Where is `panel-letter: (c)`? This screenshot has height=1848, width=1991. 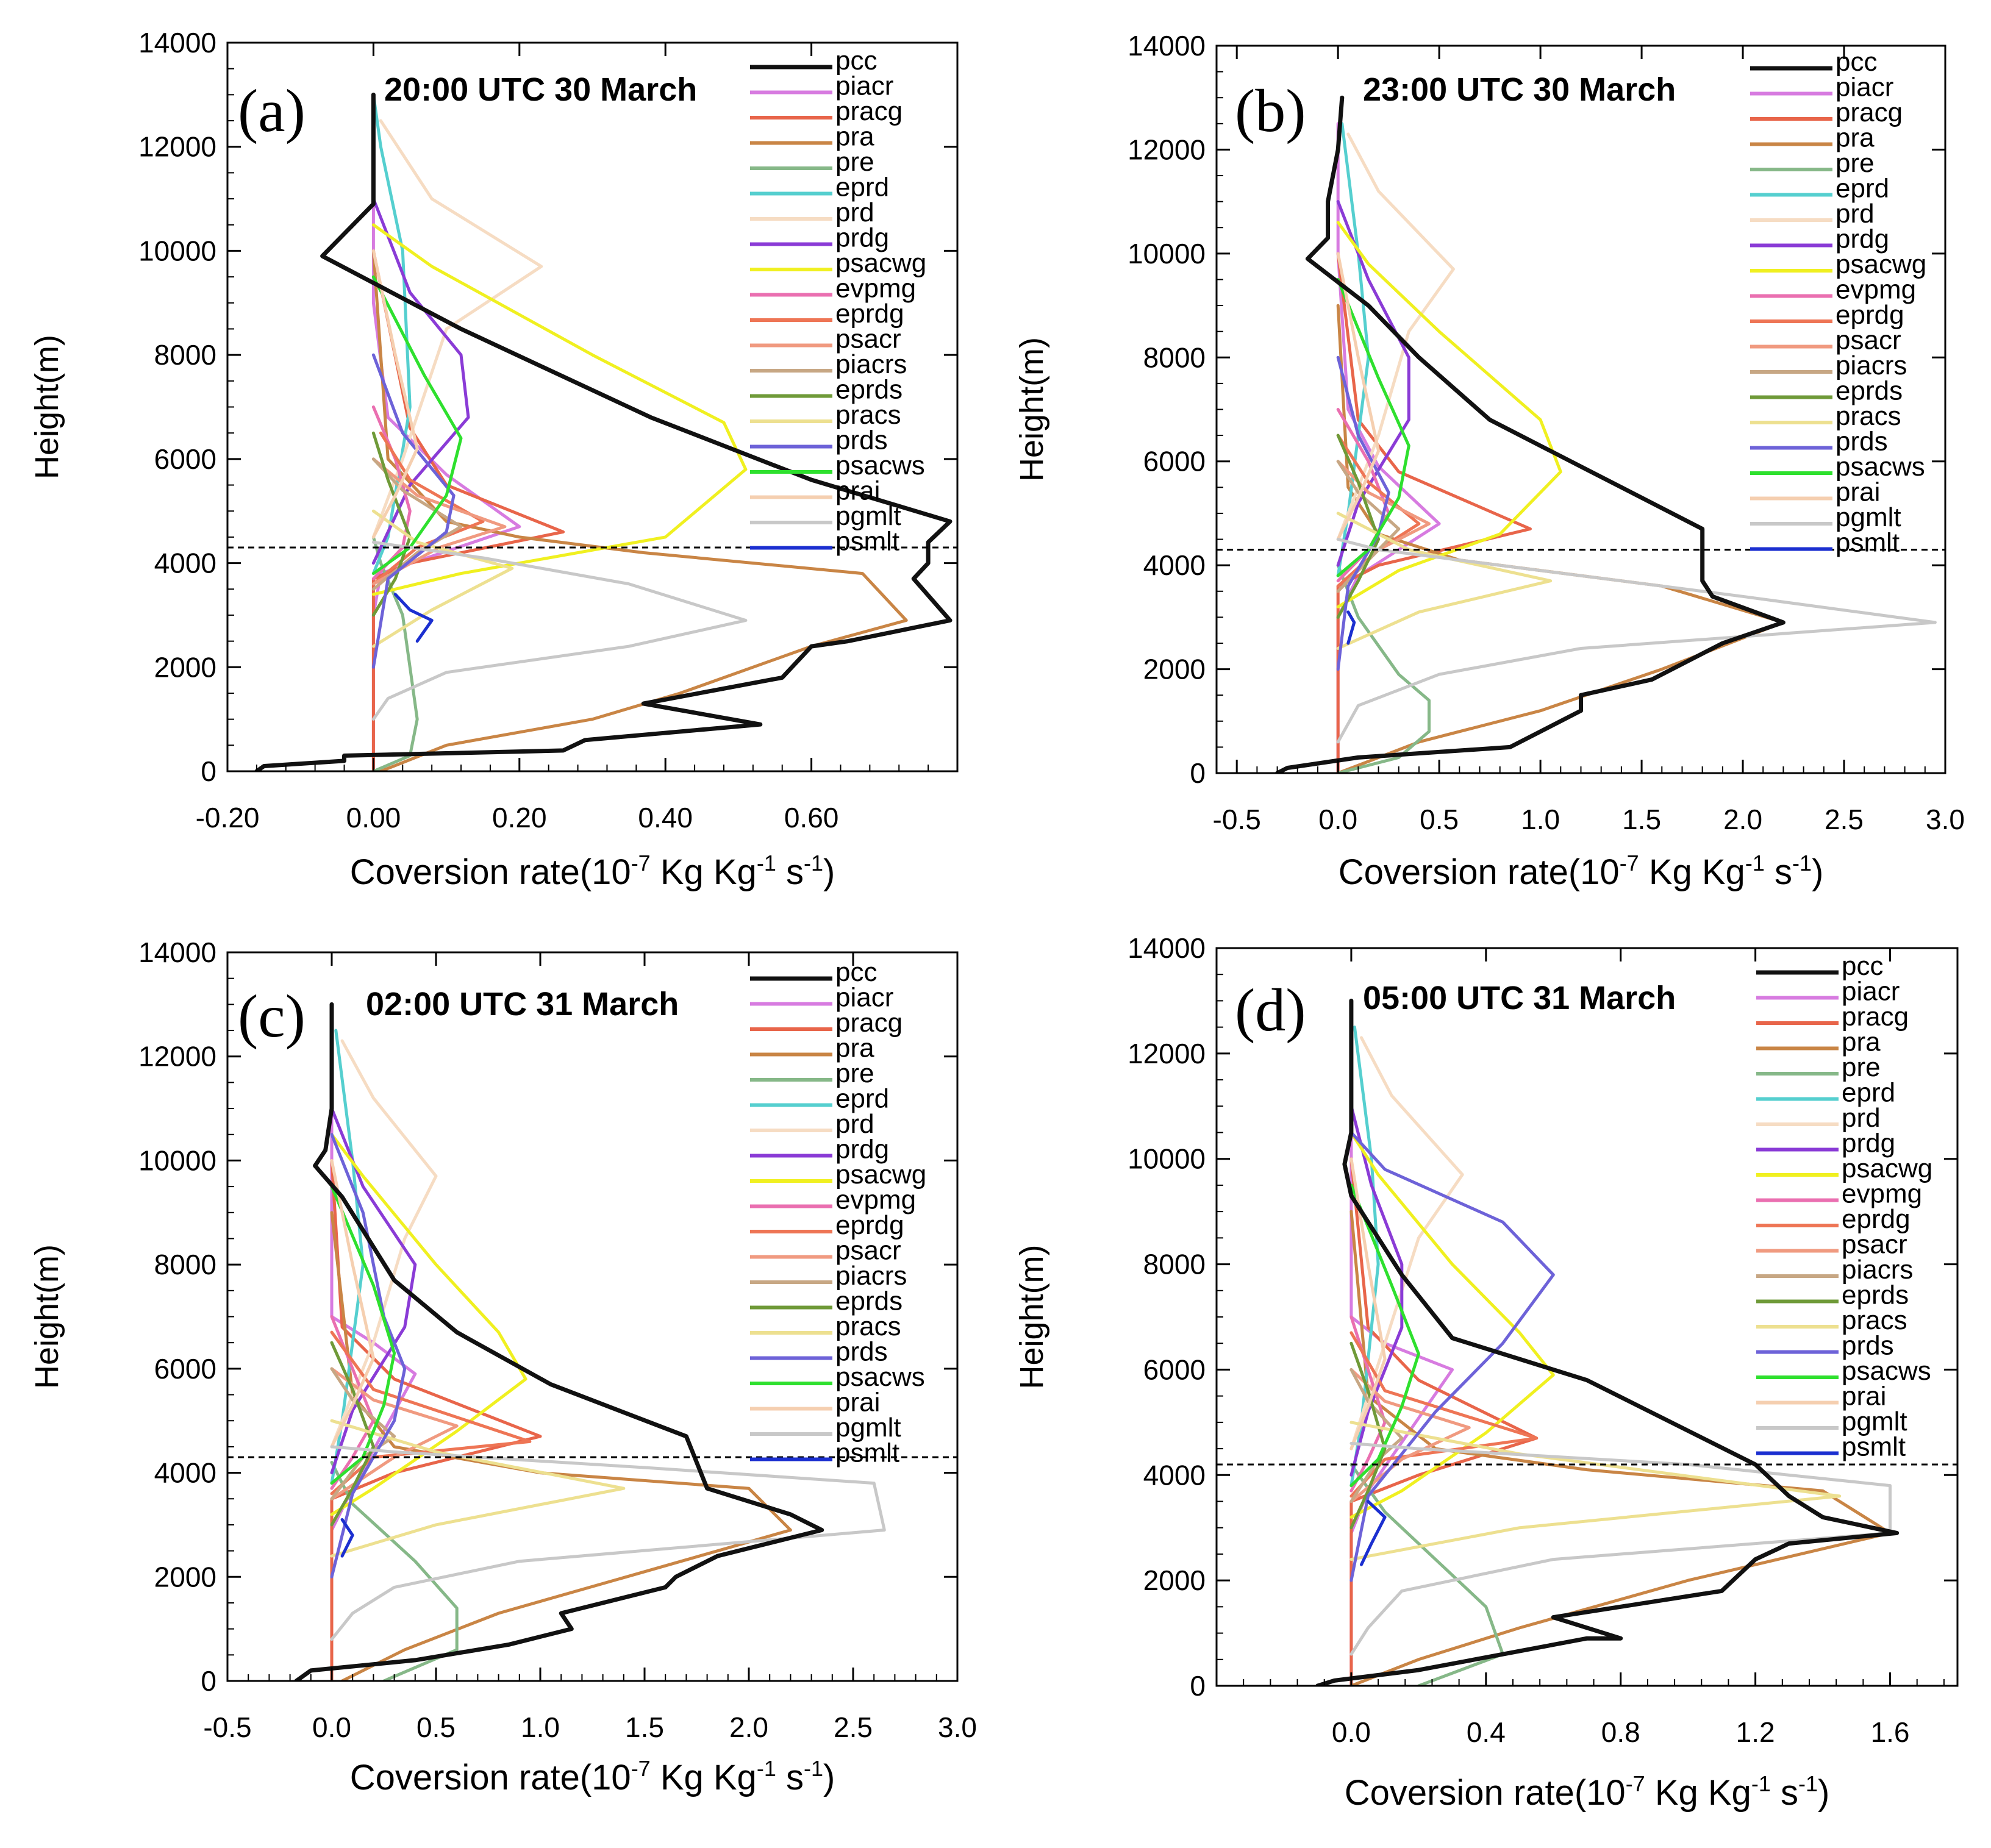 panel-letter: (c) is located at coordinates (272, 1016).